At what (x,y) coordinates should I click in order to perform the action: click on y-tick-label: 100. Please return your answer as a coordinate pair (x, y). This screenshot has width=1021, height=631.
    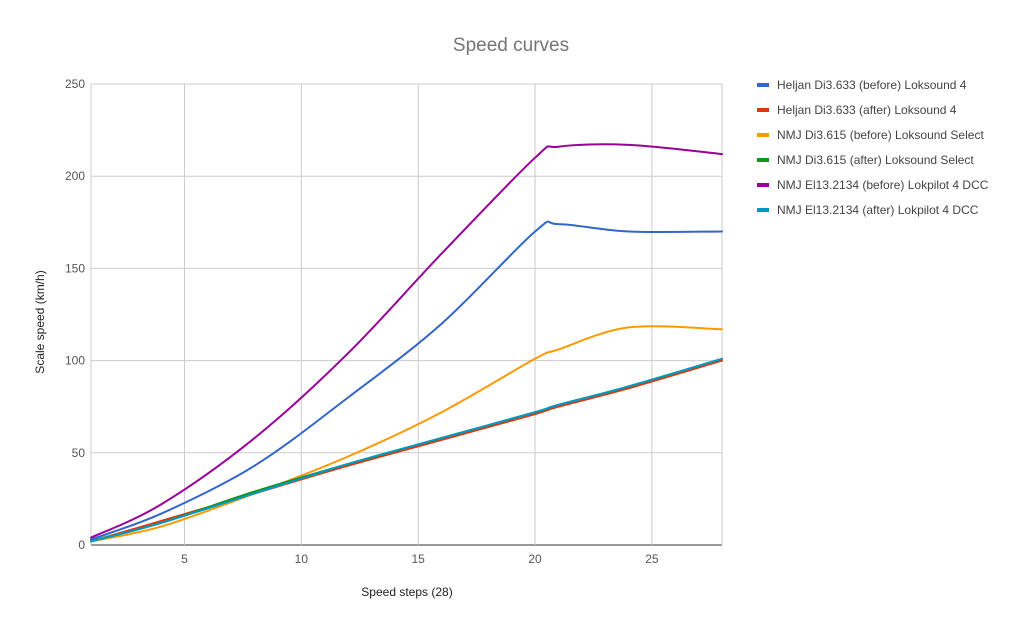
    Looking at the image, I should click on (75, 361).